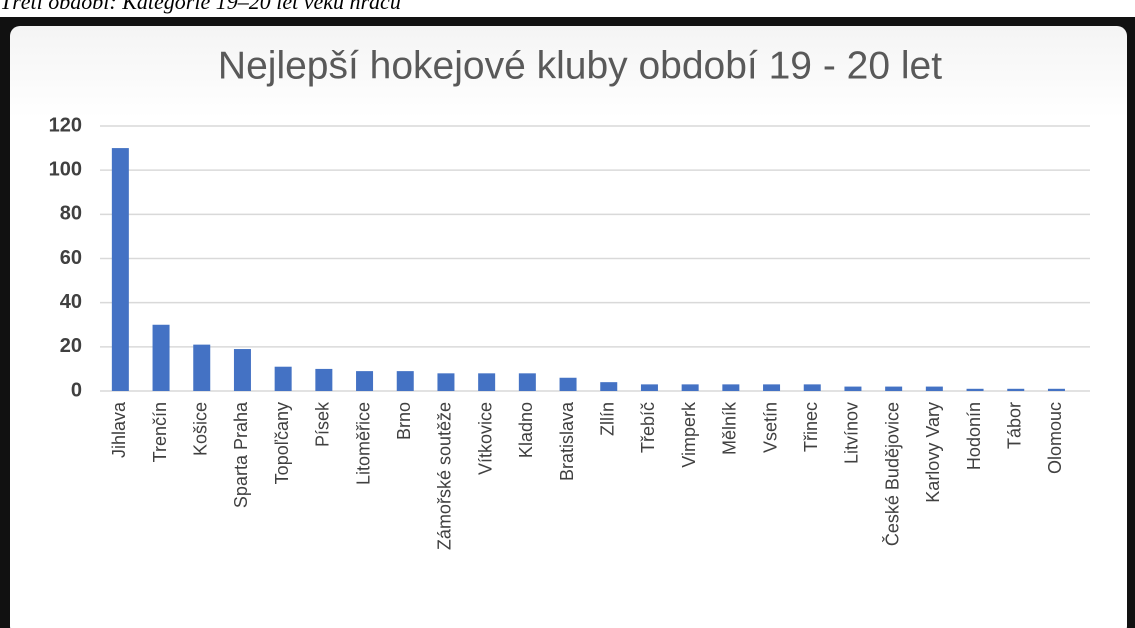 The image size is (1135, 628). What do you see at coordinates (363, 443) in the screenshot?
I see `x-tick-label: Litoměřice` at bounding box center [363, 443].